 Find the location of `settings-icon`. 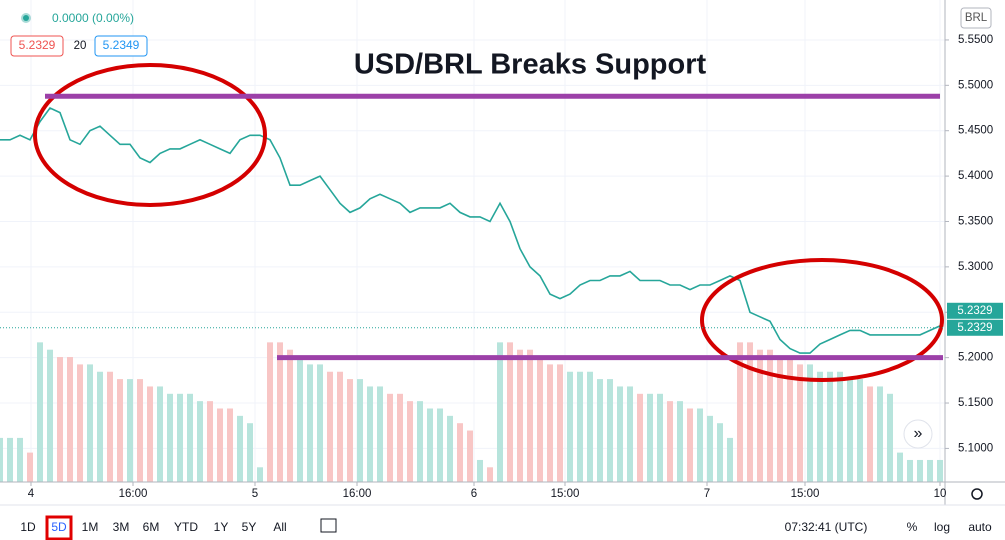

settings-icon is located at coordinates (977, 494).